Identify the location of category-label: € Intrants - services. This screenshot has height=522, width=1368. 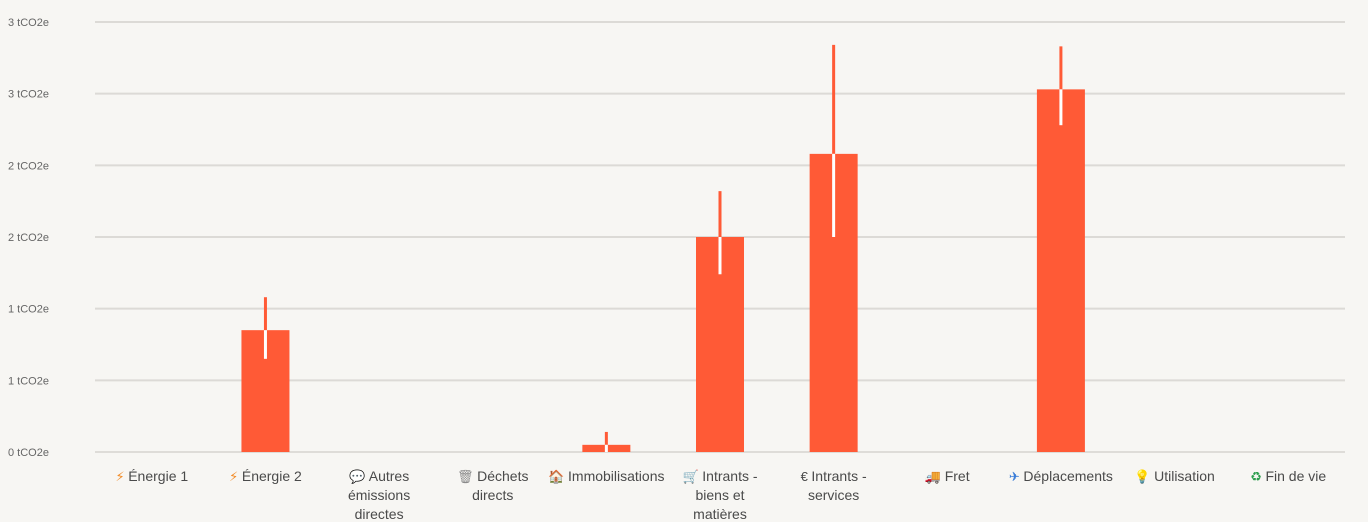
(834, 485).